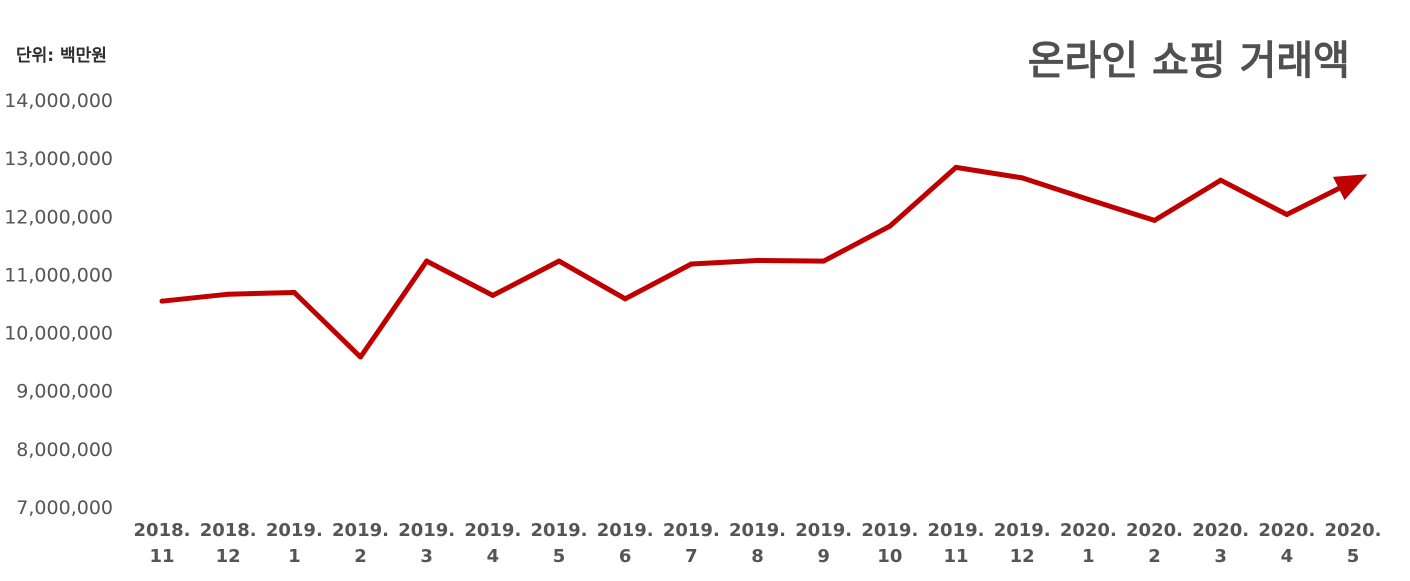  What do you see at coordinates (625, 543) in the screenshot?
I see `x-tick-label: 2019. 6` at bounding box center [625, 543].